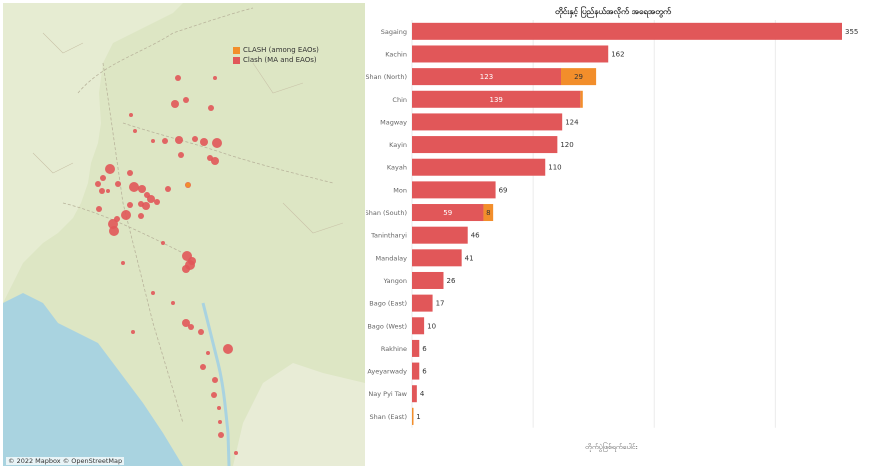  Describe the element at coordinates (396, 54) in the screenshot. I see `category-label: Kachin` at that location.